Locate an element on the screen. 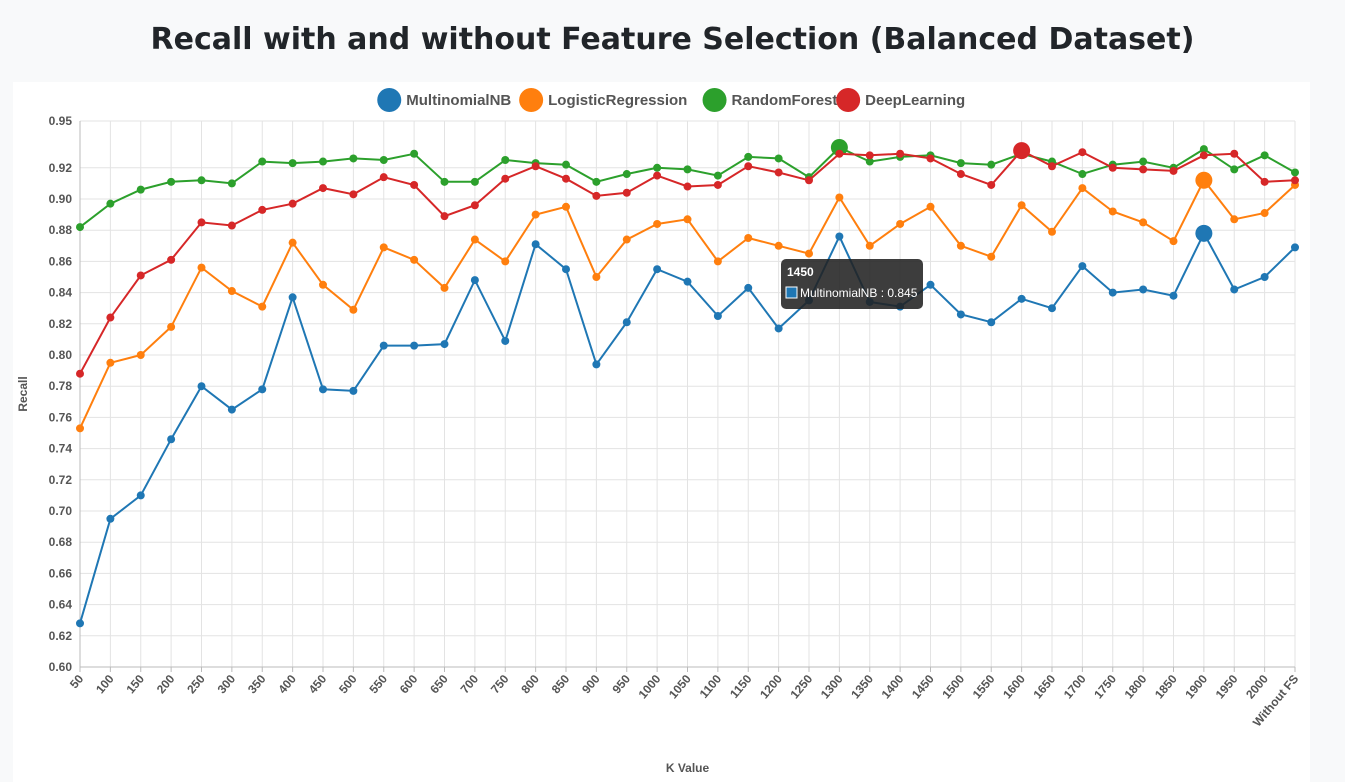 This screenshot has height=782, width=1345. legend-item-logisticregression: LogisticRegression is located at coordinates (603, 100).